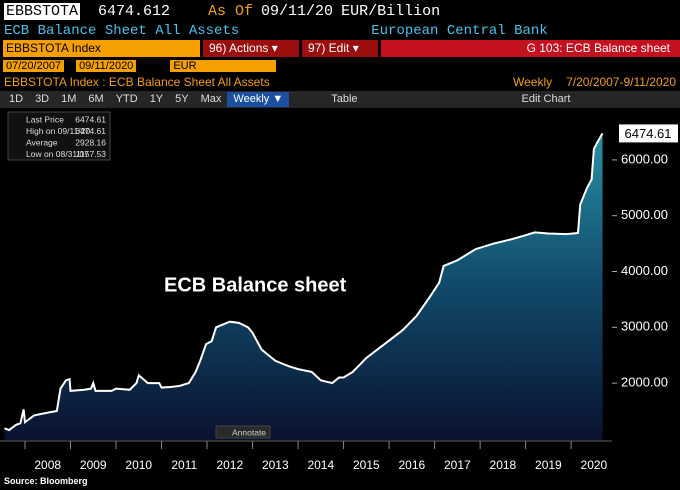 The image size is (680, 490). What do you see at coordinates (134, 11) in the screenshot?
I see `header-value: 6474.612` at bounding box center [134, 11].